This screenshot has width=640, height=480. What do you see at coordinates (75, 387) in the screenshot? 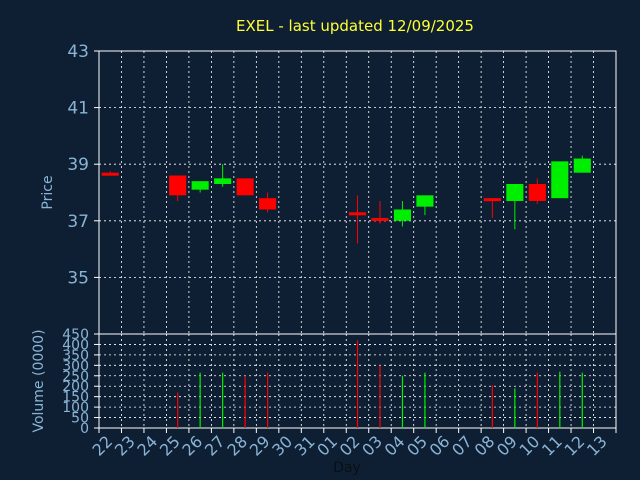
I see `volume-tick-label: 200` at bounding box center [75, 387].